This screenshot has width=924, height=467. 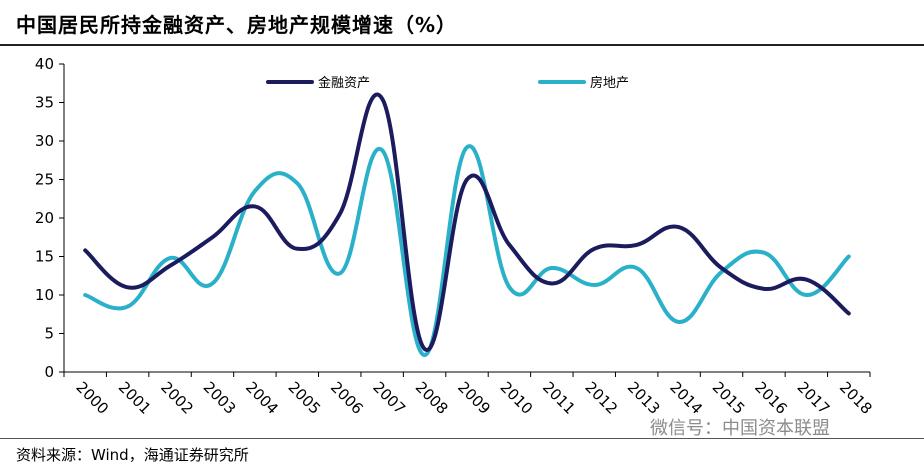 I want to click on footer-divider, so click(x=462, y=438).